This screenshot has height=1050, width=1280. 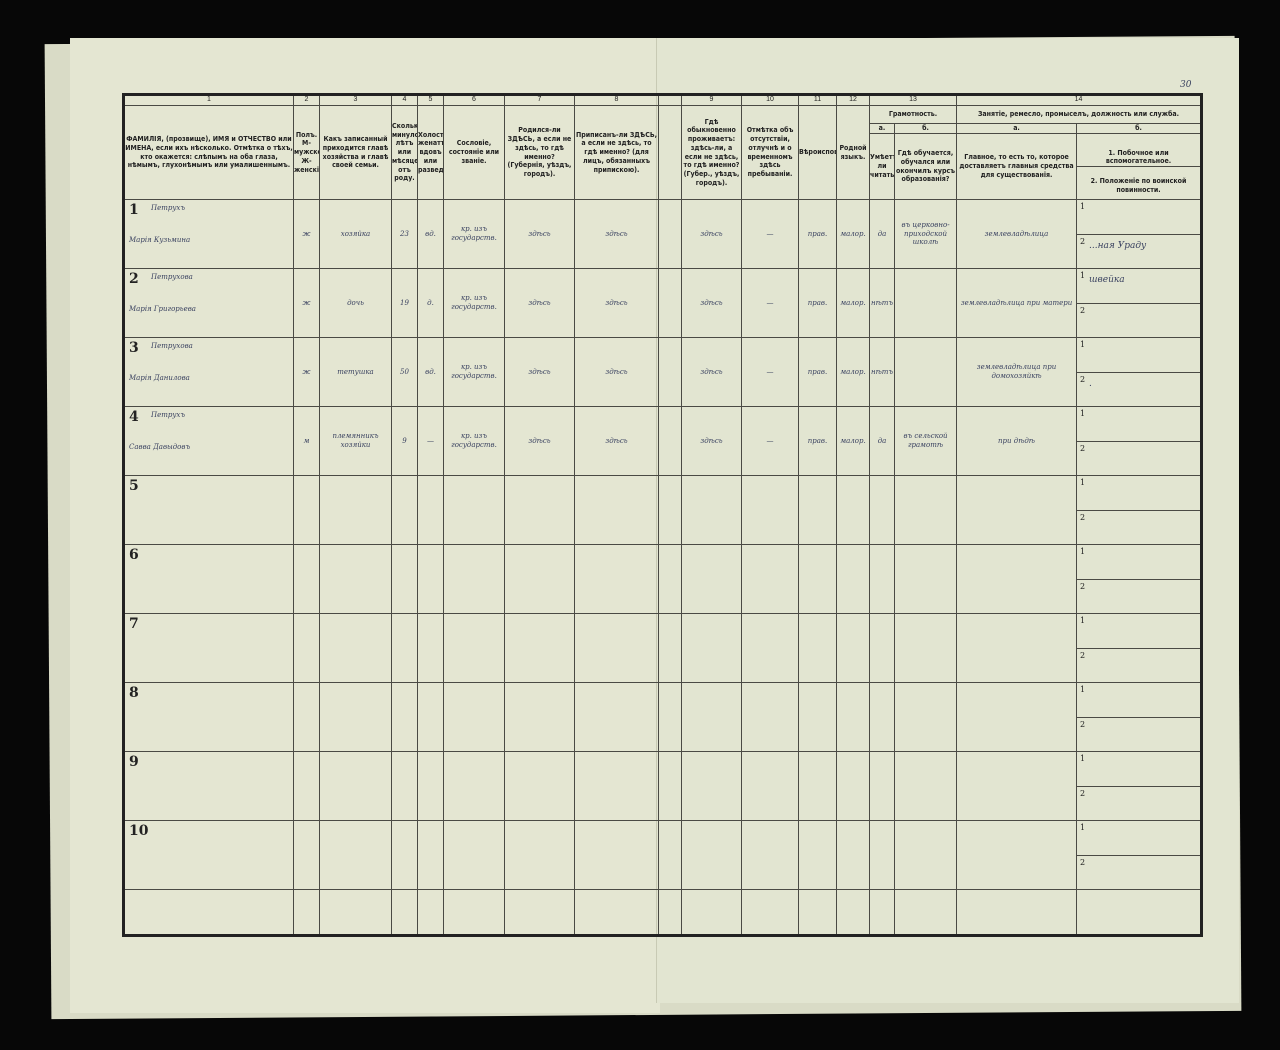 I want to click on header-language: Родной языкъ., so click(x=853, y=152).